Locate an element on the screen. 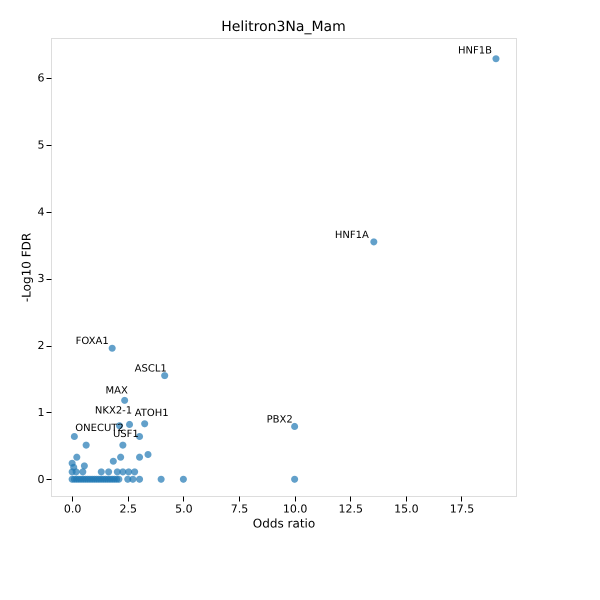  y-tick-label: 3 is located at coordinates (41, 279).